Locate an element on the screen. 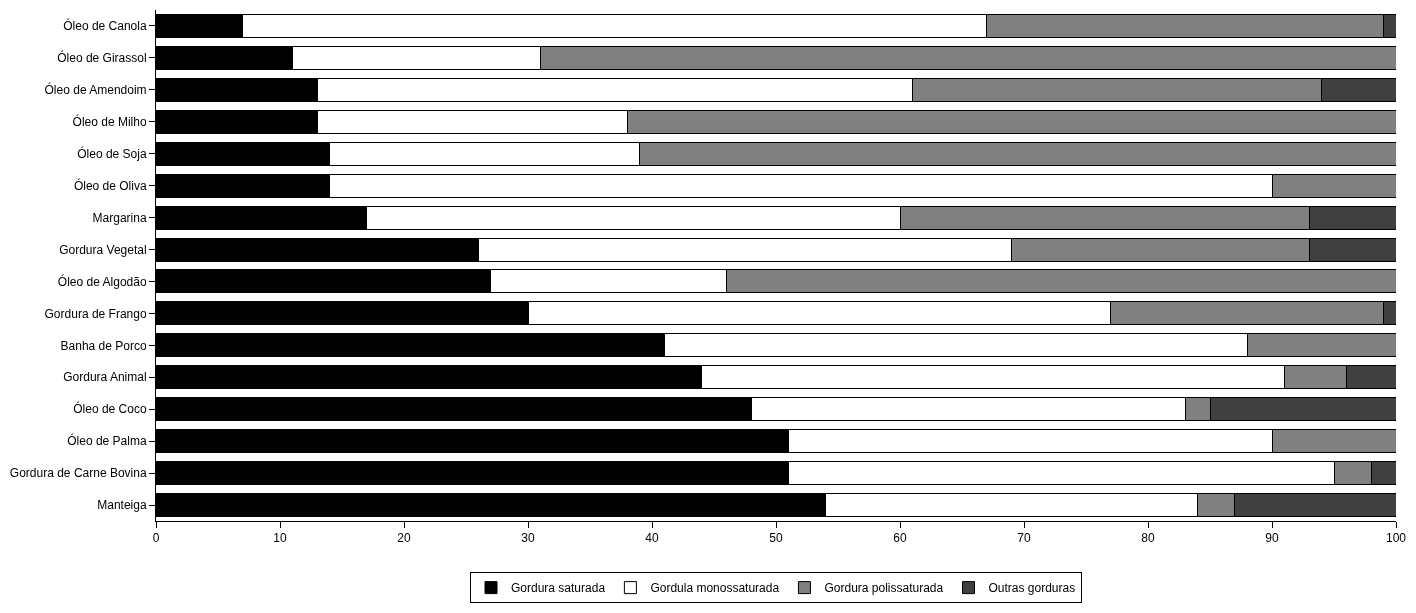 This screenshot has width=1416, height=613. x-tick-label: 30 is located at coordinates (528, 538).